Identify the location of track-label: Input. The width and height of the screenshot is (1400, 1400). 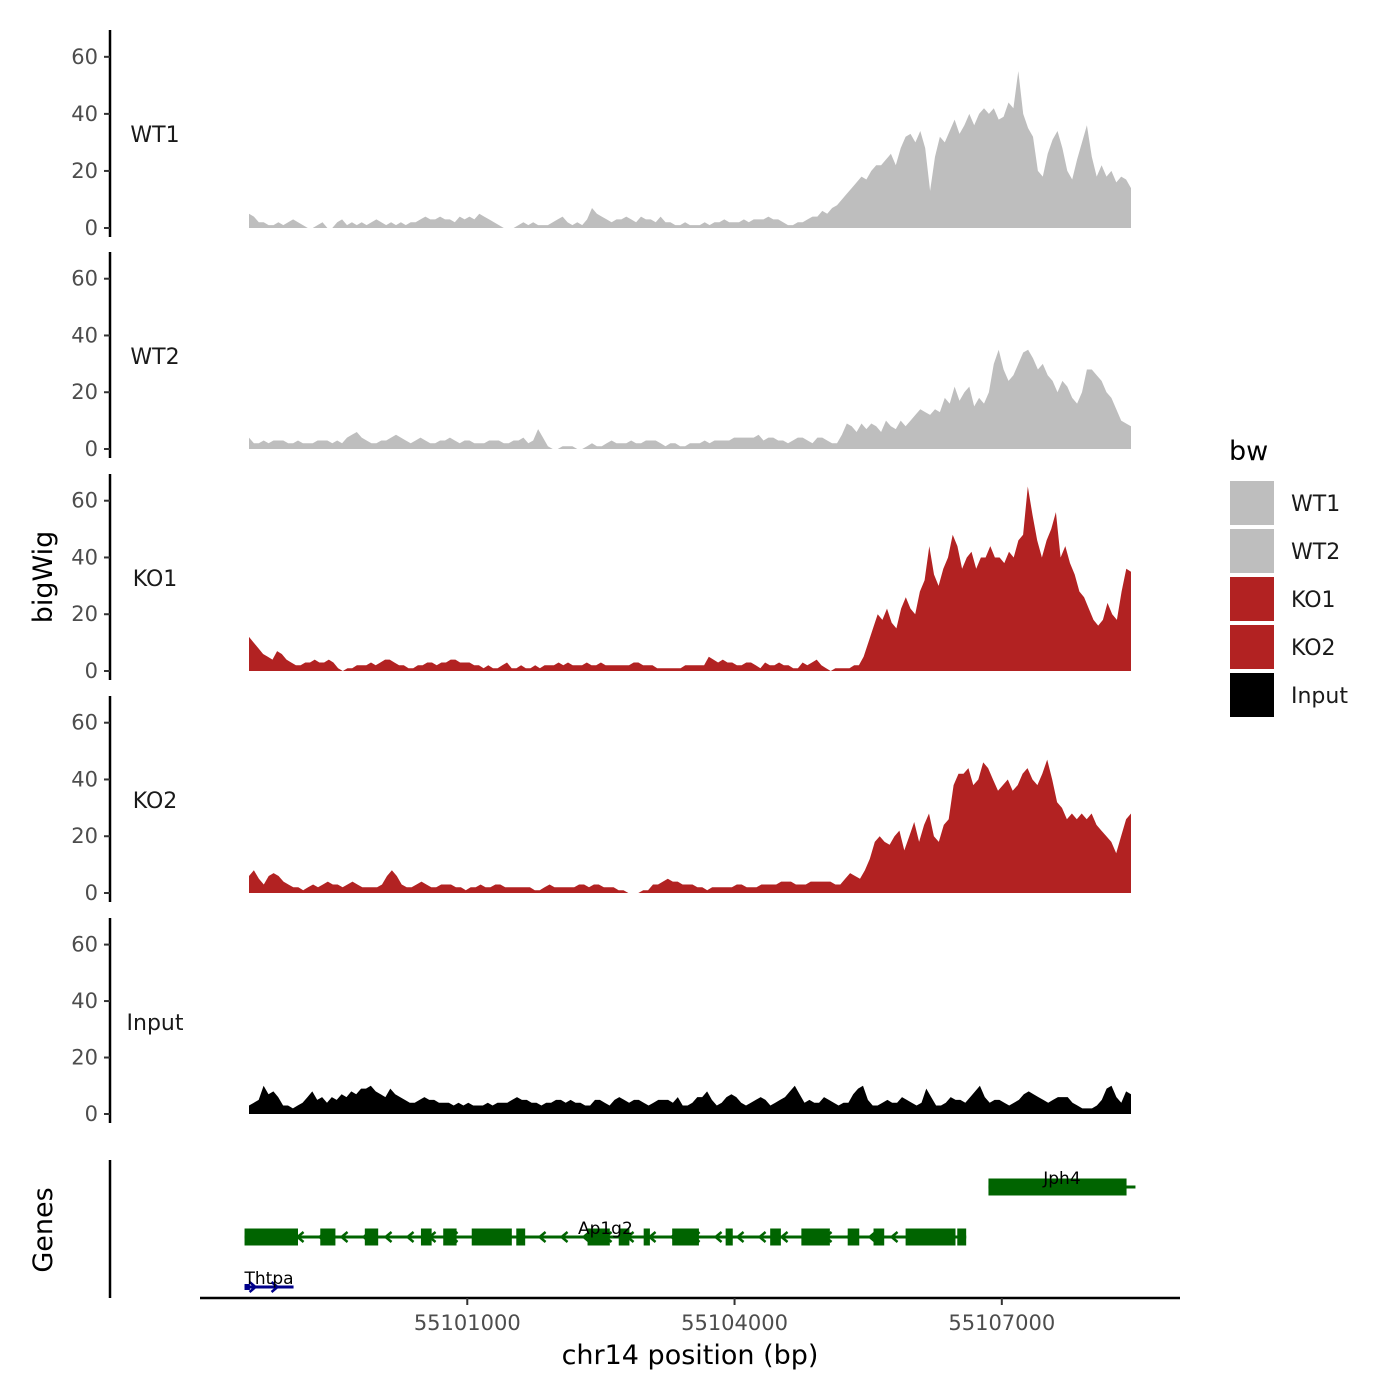
(155, 1023).